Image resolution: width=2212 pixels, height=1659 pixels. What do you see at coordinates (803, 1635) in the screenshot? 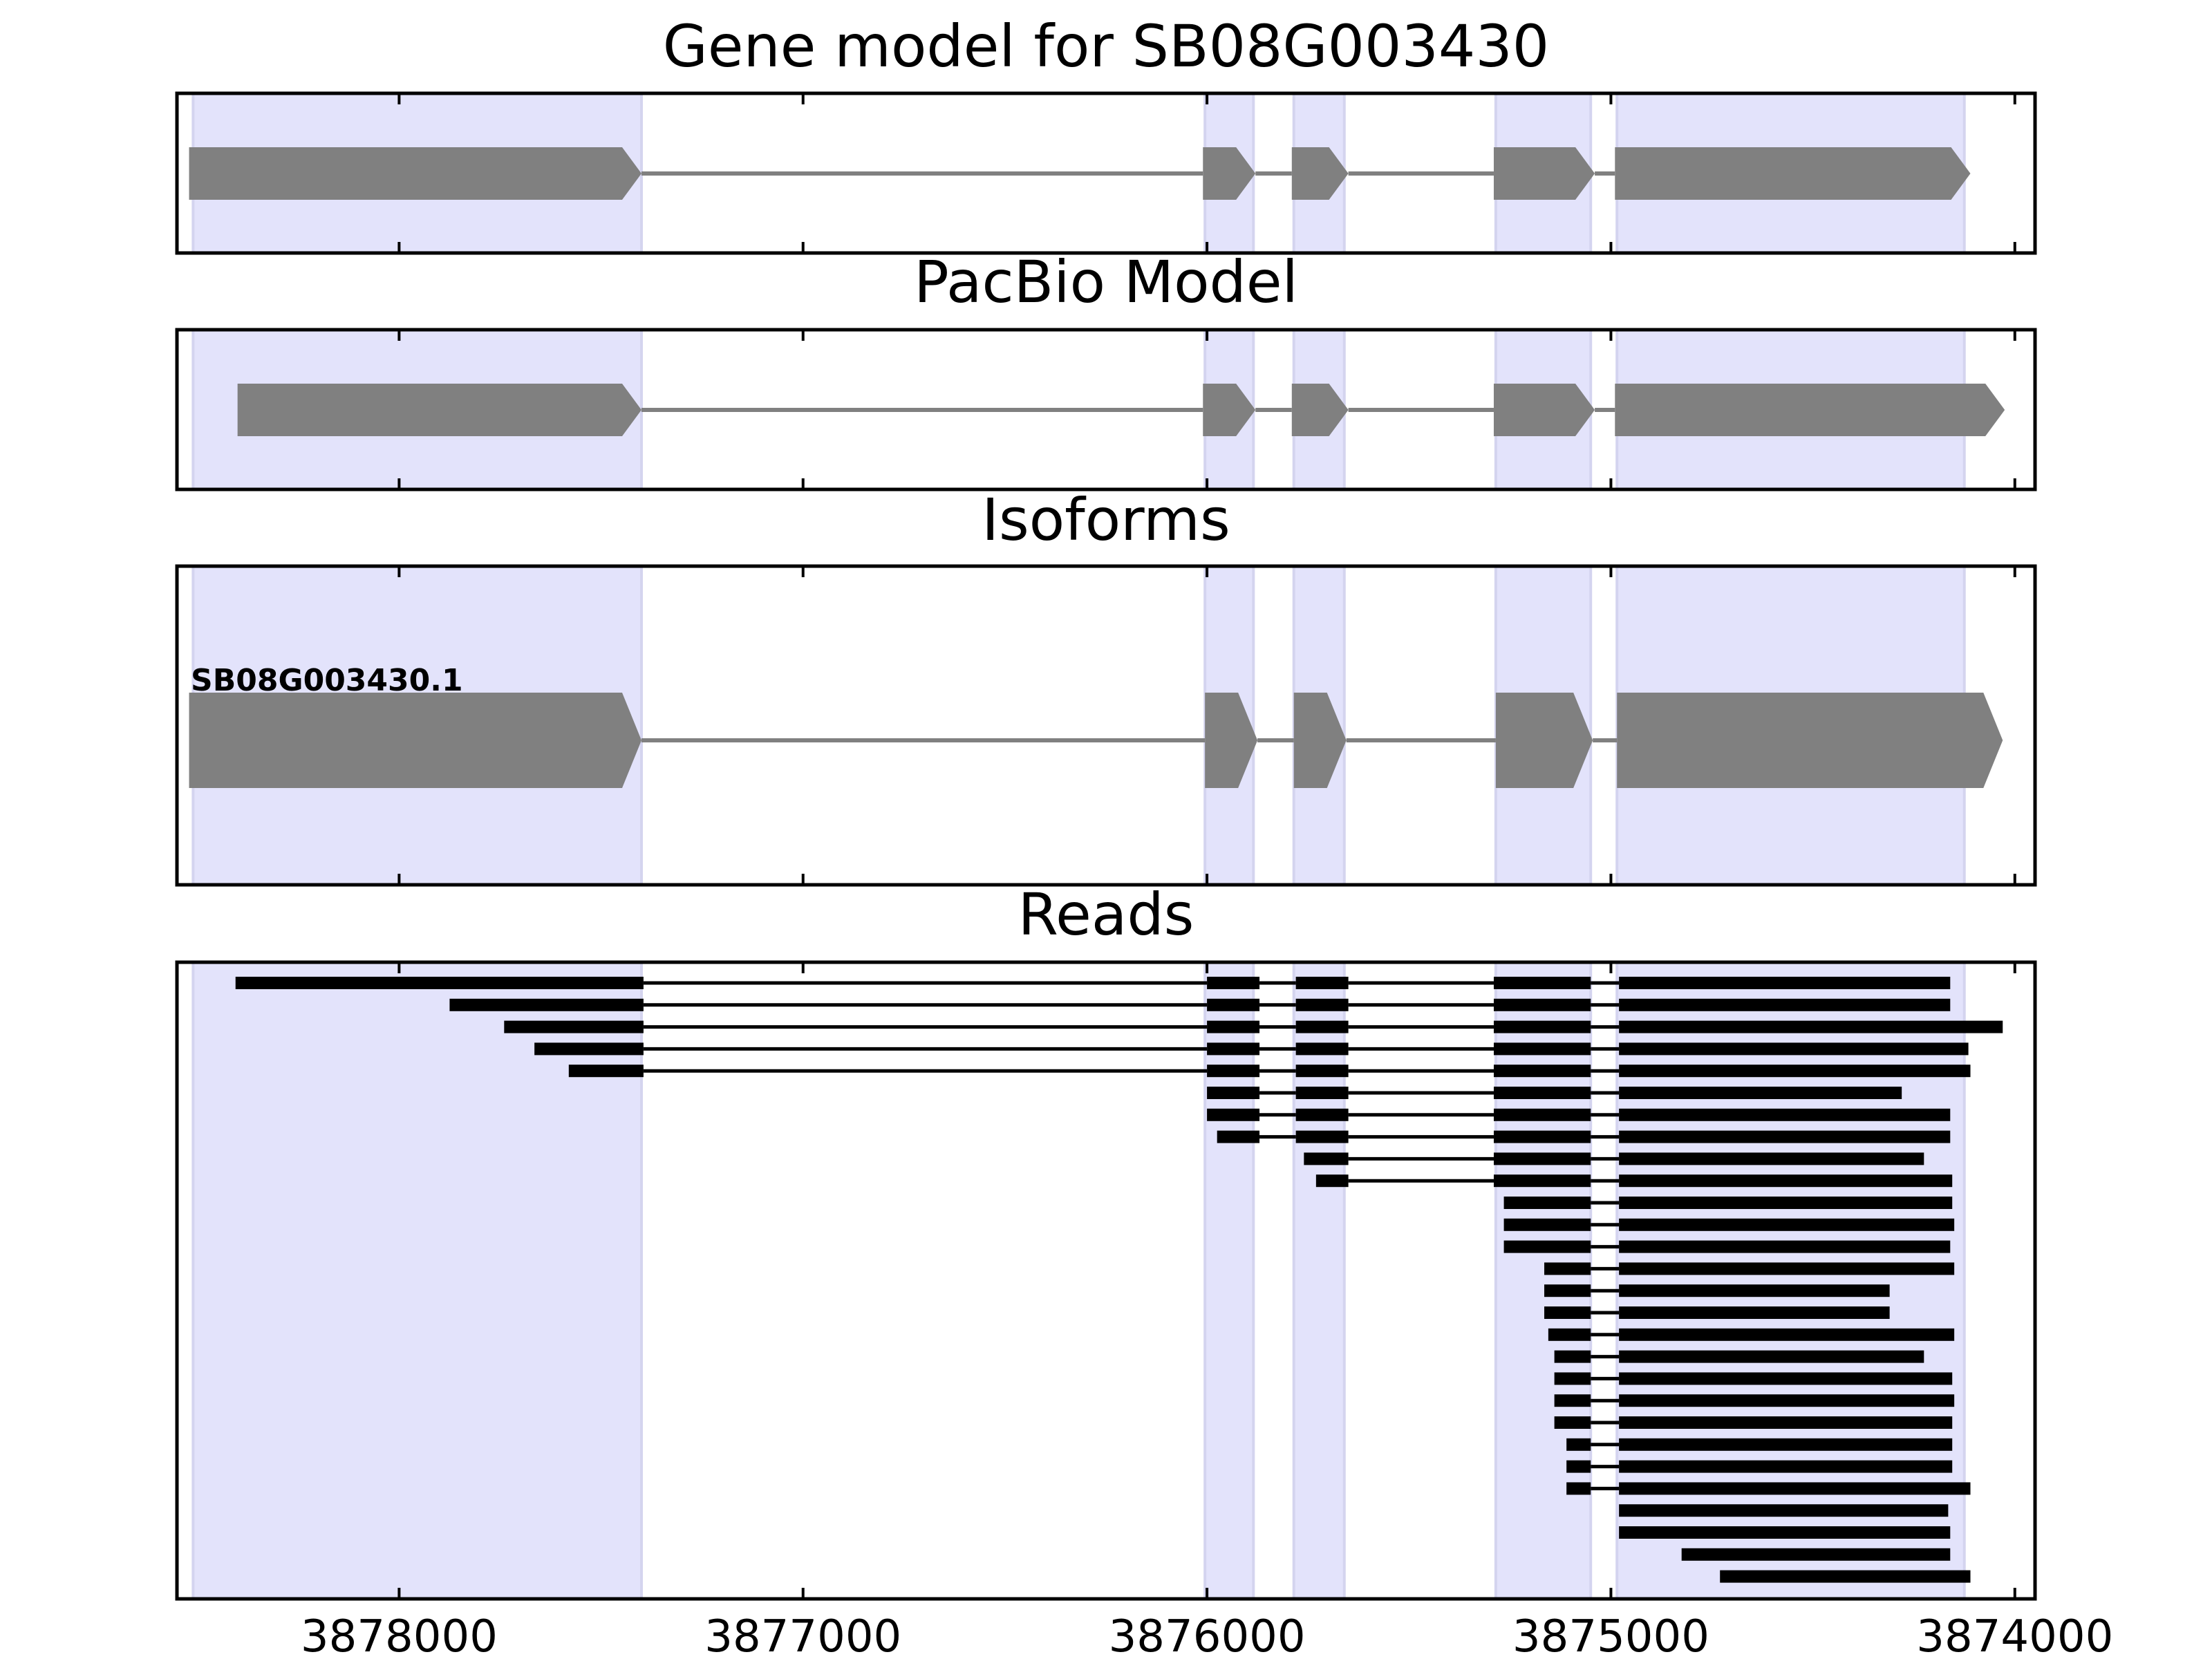
I see `x-tick-label: 3877000` at bounding box center [803, 1635].